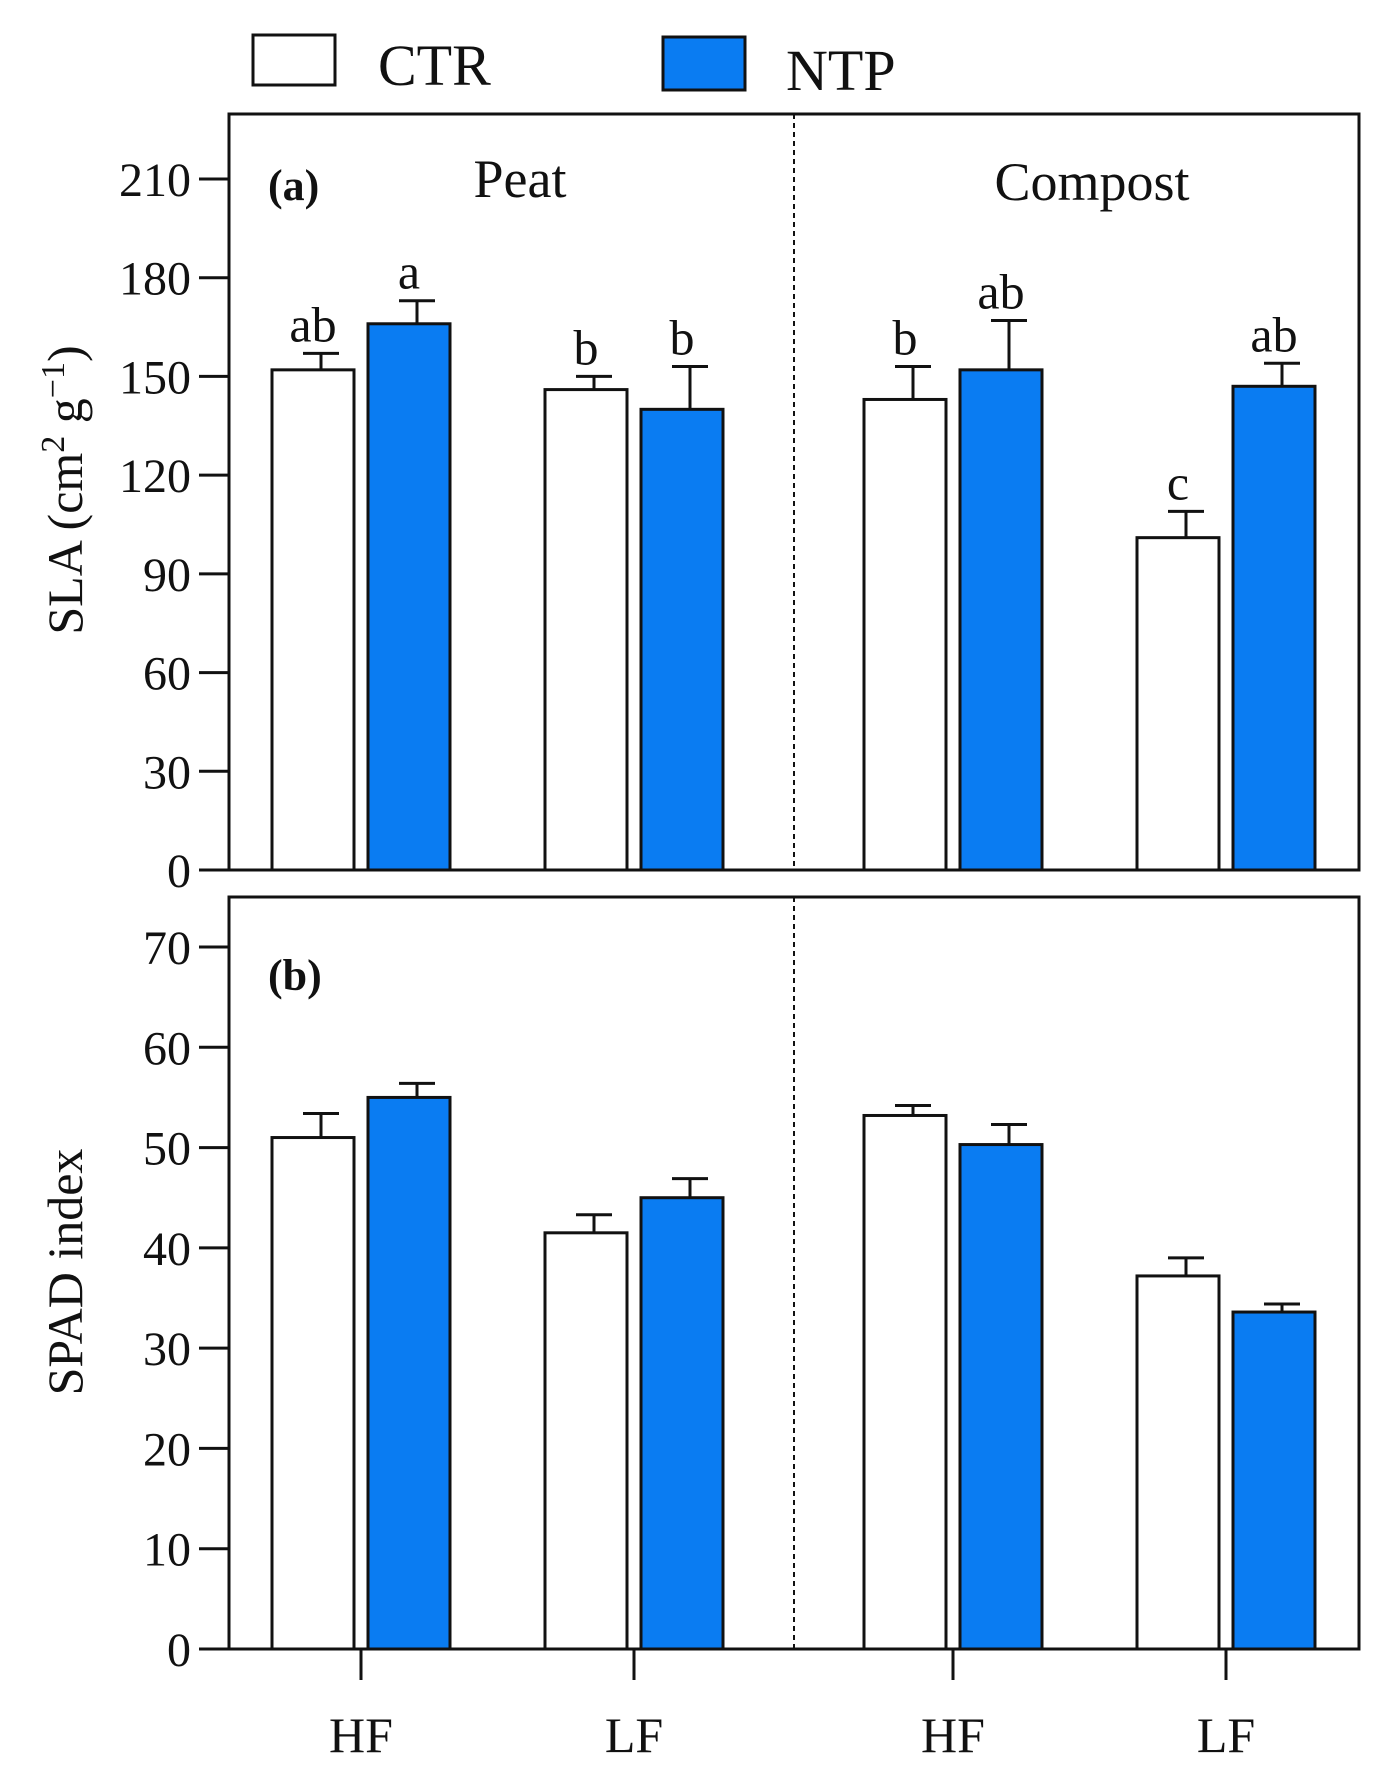 This screenshot has width=1388, height=1787. I want to click on panel-b-y-tick-label: 0, so click(179, 1650).